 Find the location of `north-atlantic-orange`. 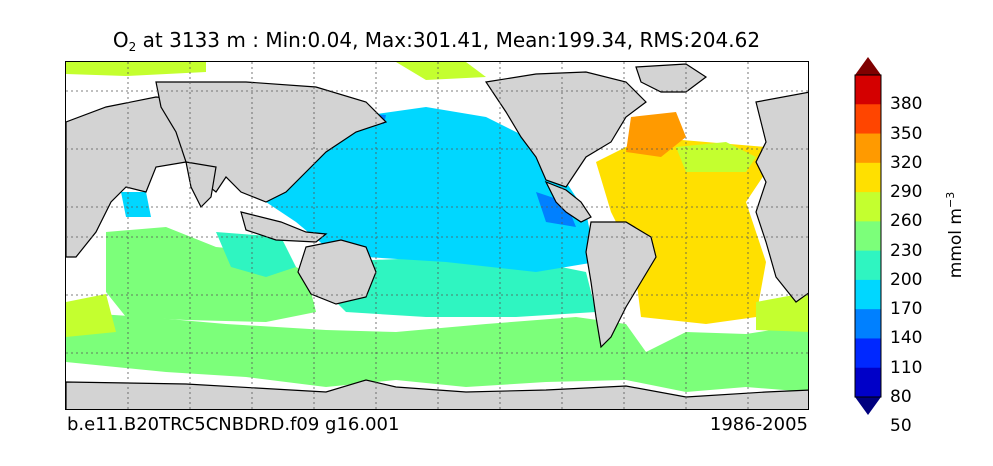

north-atlantic-orange is located at coordinates (656, 134).